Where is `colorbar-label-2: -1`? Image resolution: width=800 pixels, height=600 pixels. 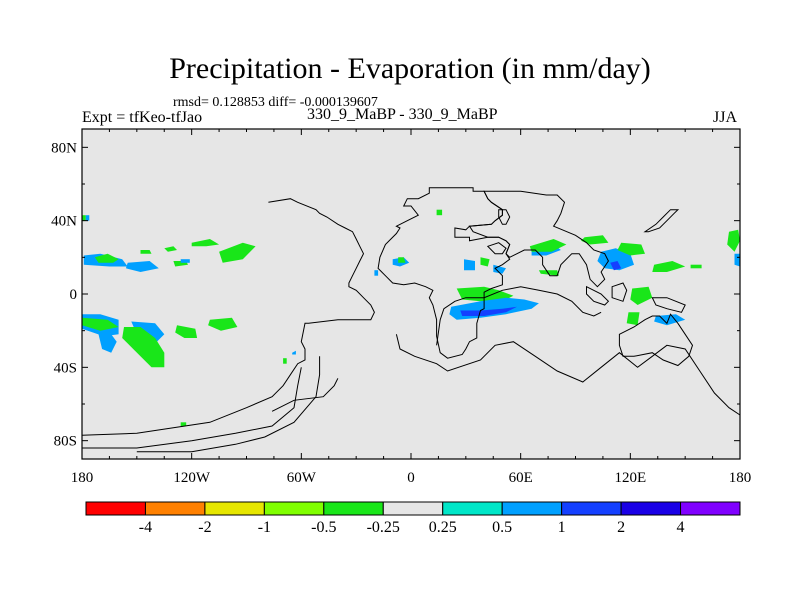 colorbar-label-2: -1 is located at coordinates (264, 527).